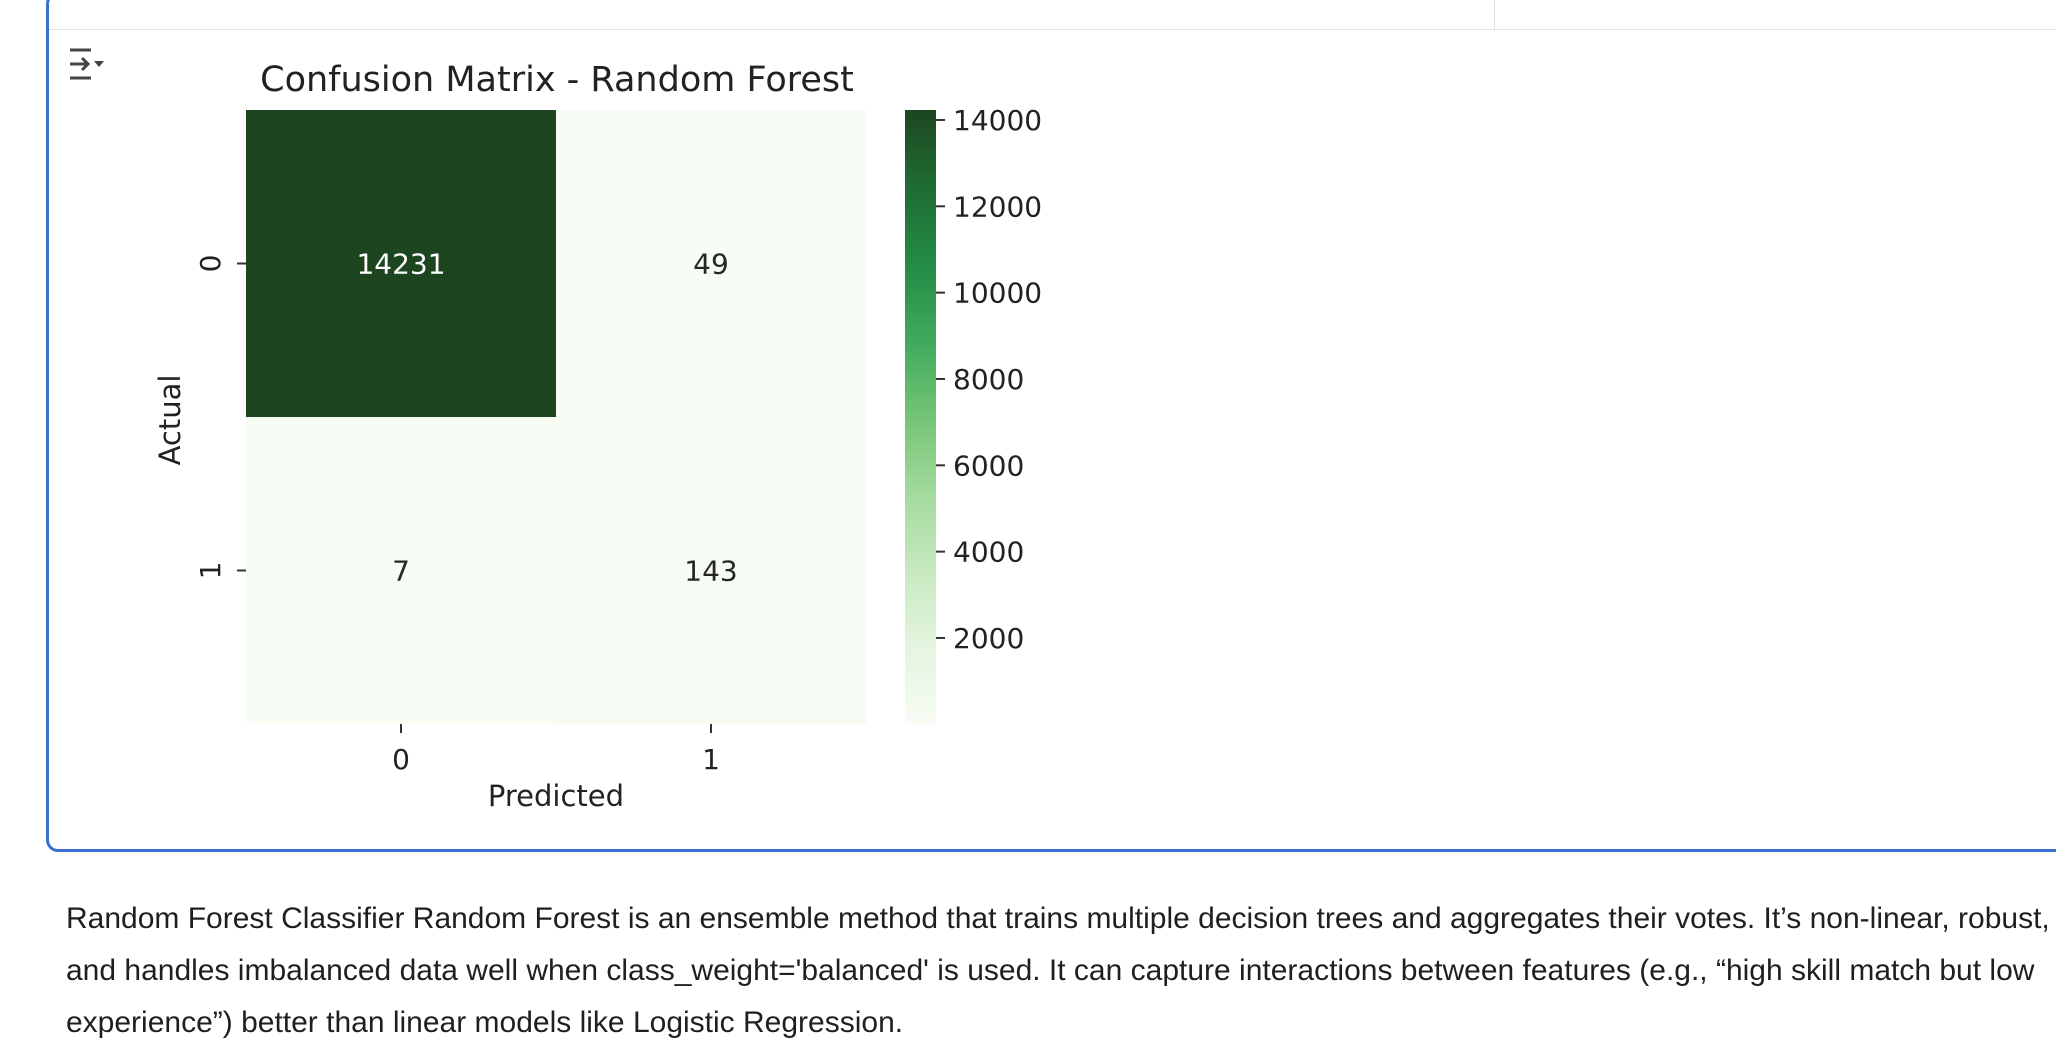 This screenshot has height=1058, width=2056. Describe the element at coordinates (170, 420) in the screenshot. I see `y-axis-label: Actual` at that location.